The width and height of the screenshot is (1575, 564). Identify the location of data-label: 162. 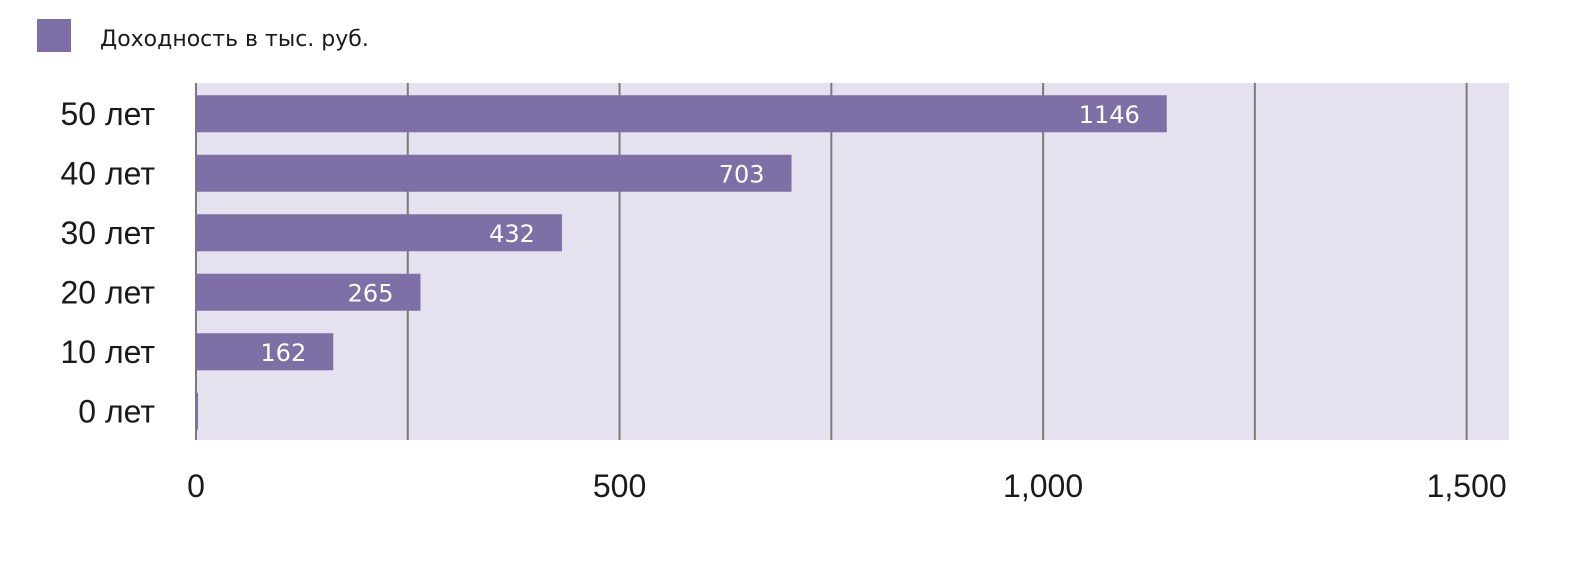
(283, 353).